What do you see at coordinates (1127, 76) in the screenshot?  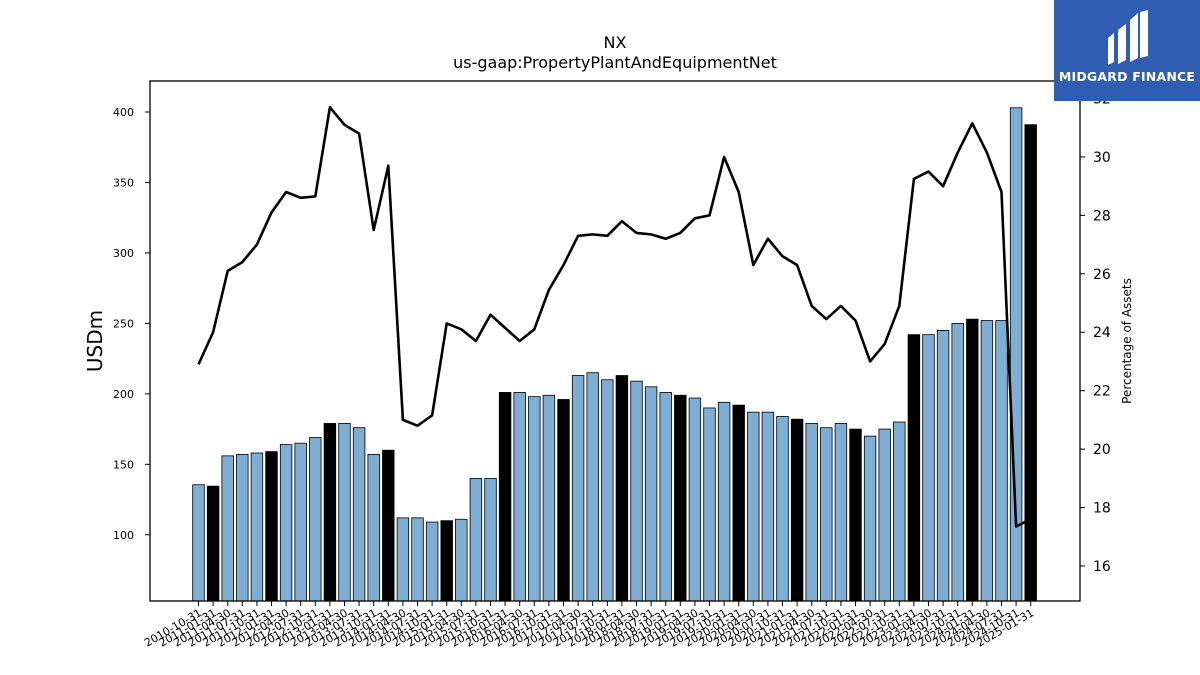 I see `logo-text: MIDGARD FINANCE` at bounding box center [1127, 76].